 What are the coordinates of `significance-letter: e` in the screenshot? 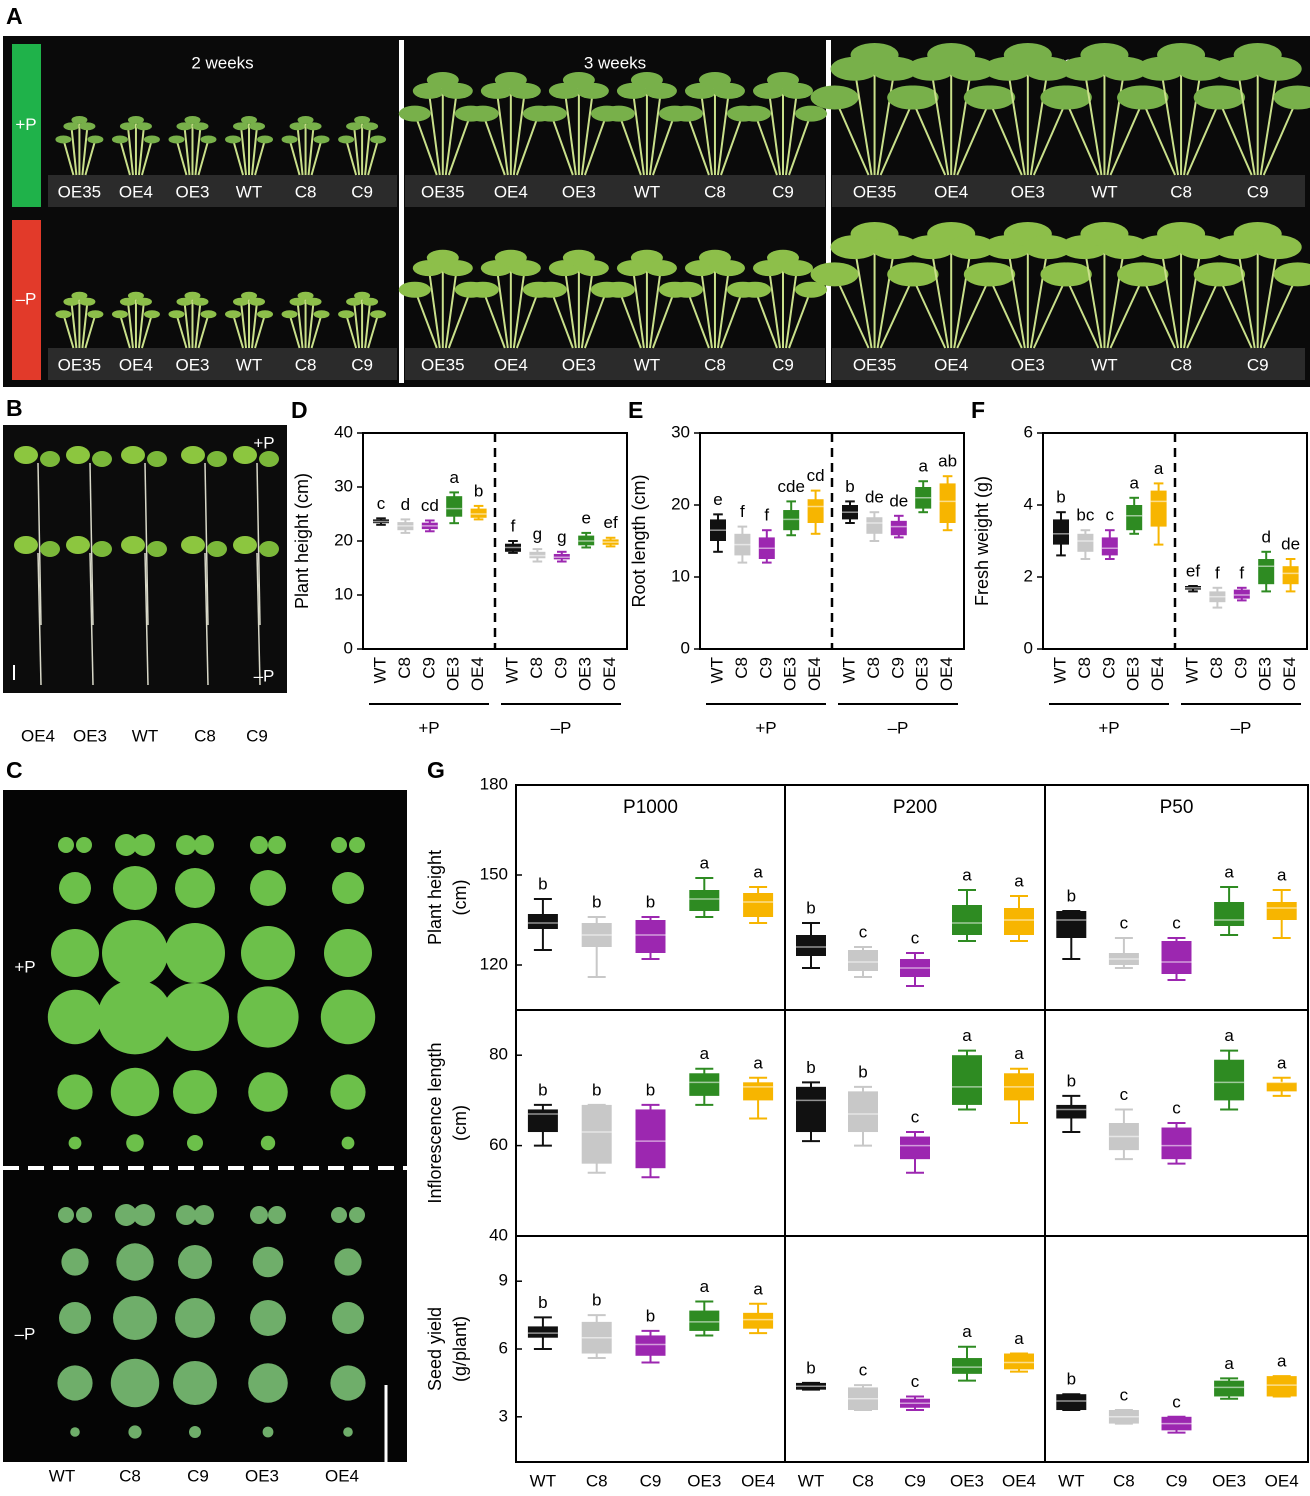 It's located at (585, 517).